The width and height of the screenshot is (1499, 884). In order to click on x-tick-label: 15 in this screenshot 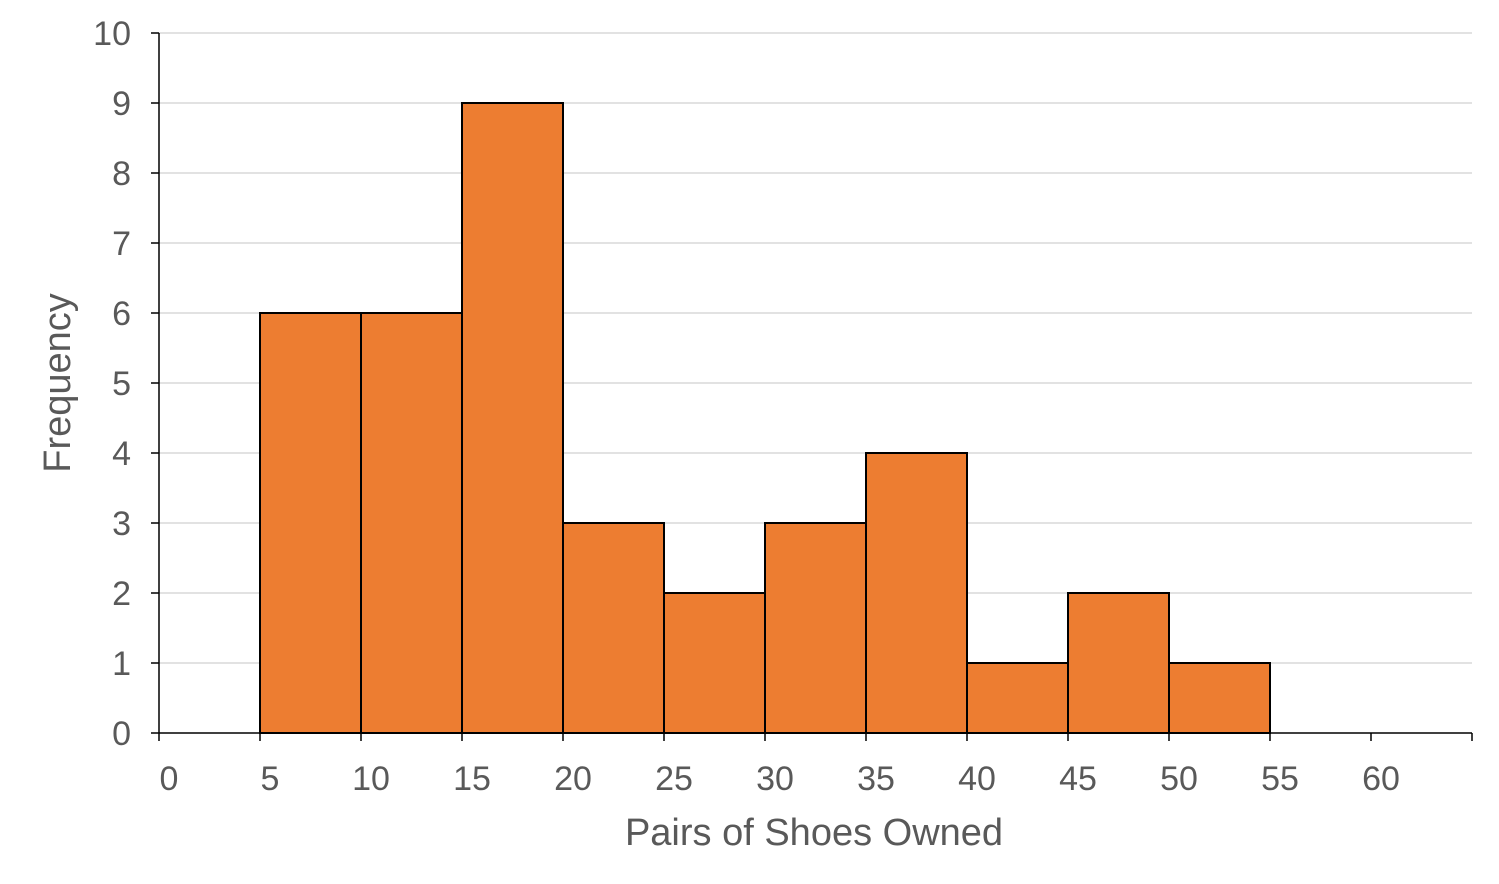, I will do `click(472, 779)`.